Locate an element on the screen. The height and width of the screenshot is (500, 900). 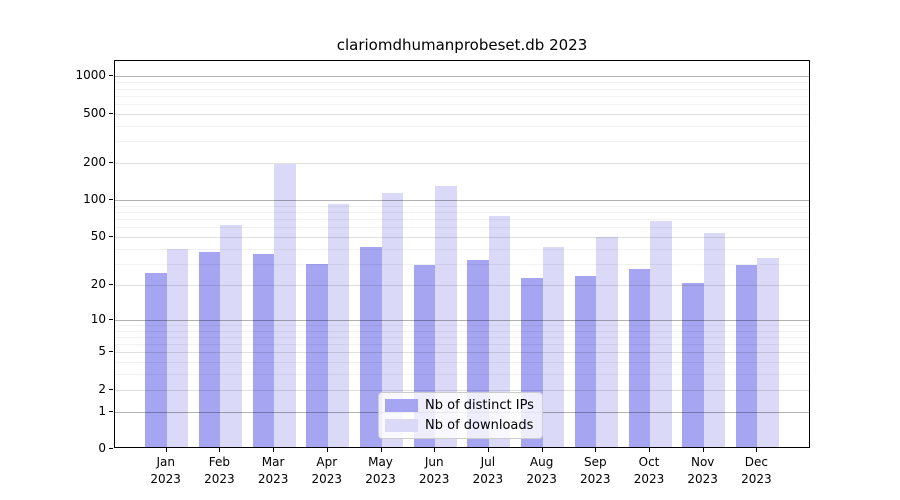
x-tick-month: Aug is located at coordinates (541, 462).